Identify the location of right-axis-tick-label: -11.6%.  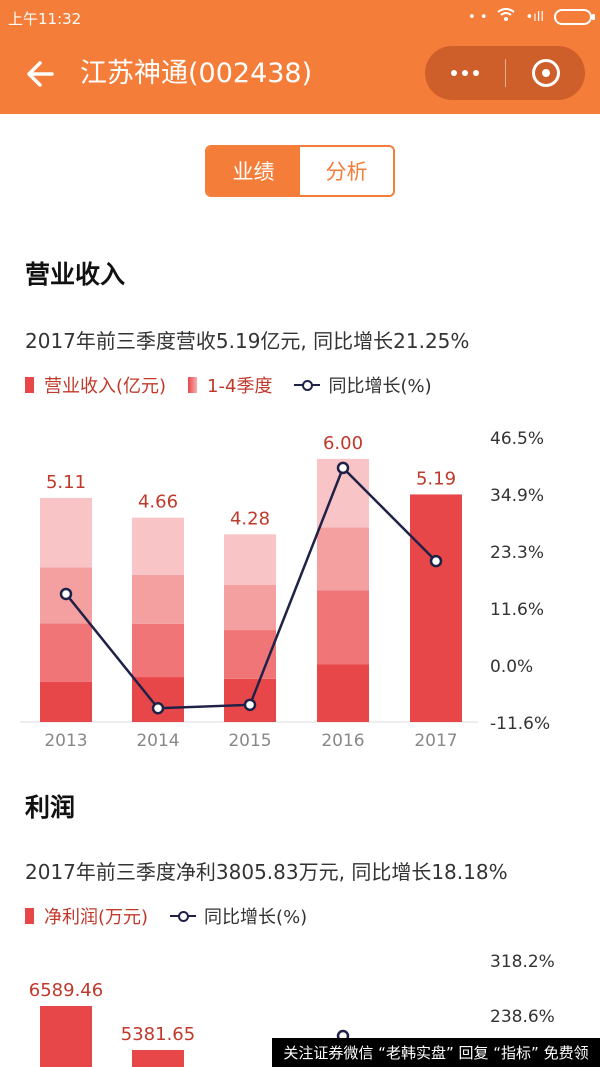
(520, 724).